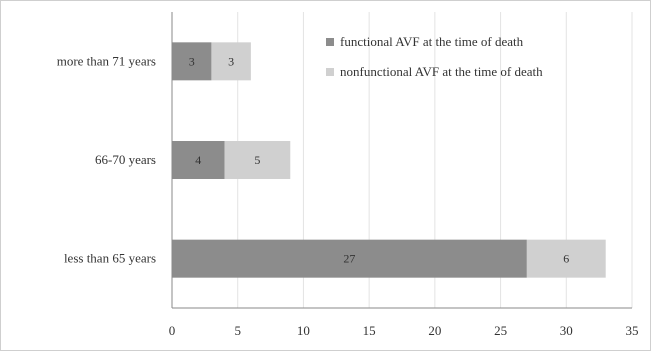 The height and width of the screenshot is (351, 651). Describe the element at coordinates (441, 71) in the screenshot. I see `legend-entry: nonfunctional AVF at the time of death` at that location.